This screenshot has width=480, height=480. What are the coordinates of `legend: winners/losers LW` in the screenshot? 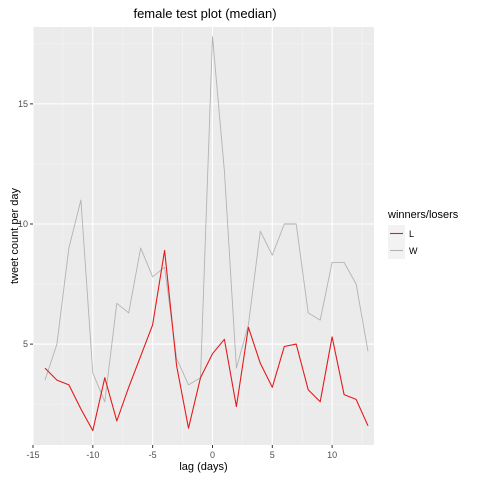 It's located at (423, 234).